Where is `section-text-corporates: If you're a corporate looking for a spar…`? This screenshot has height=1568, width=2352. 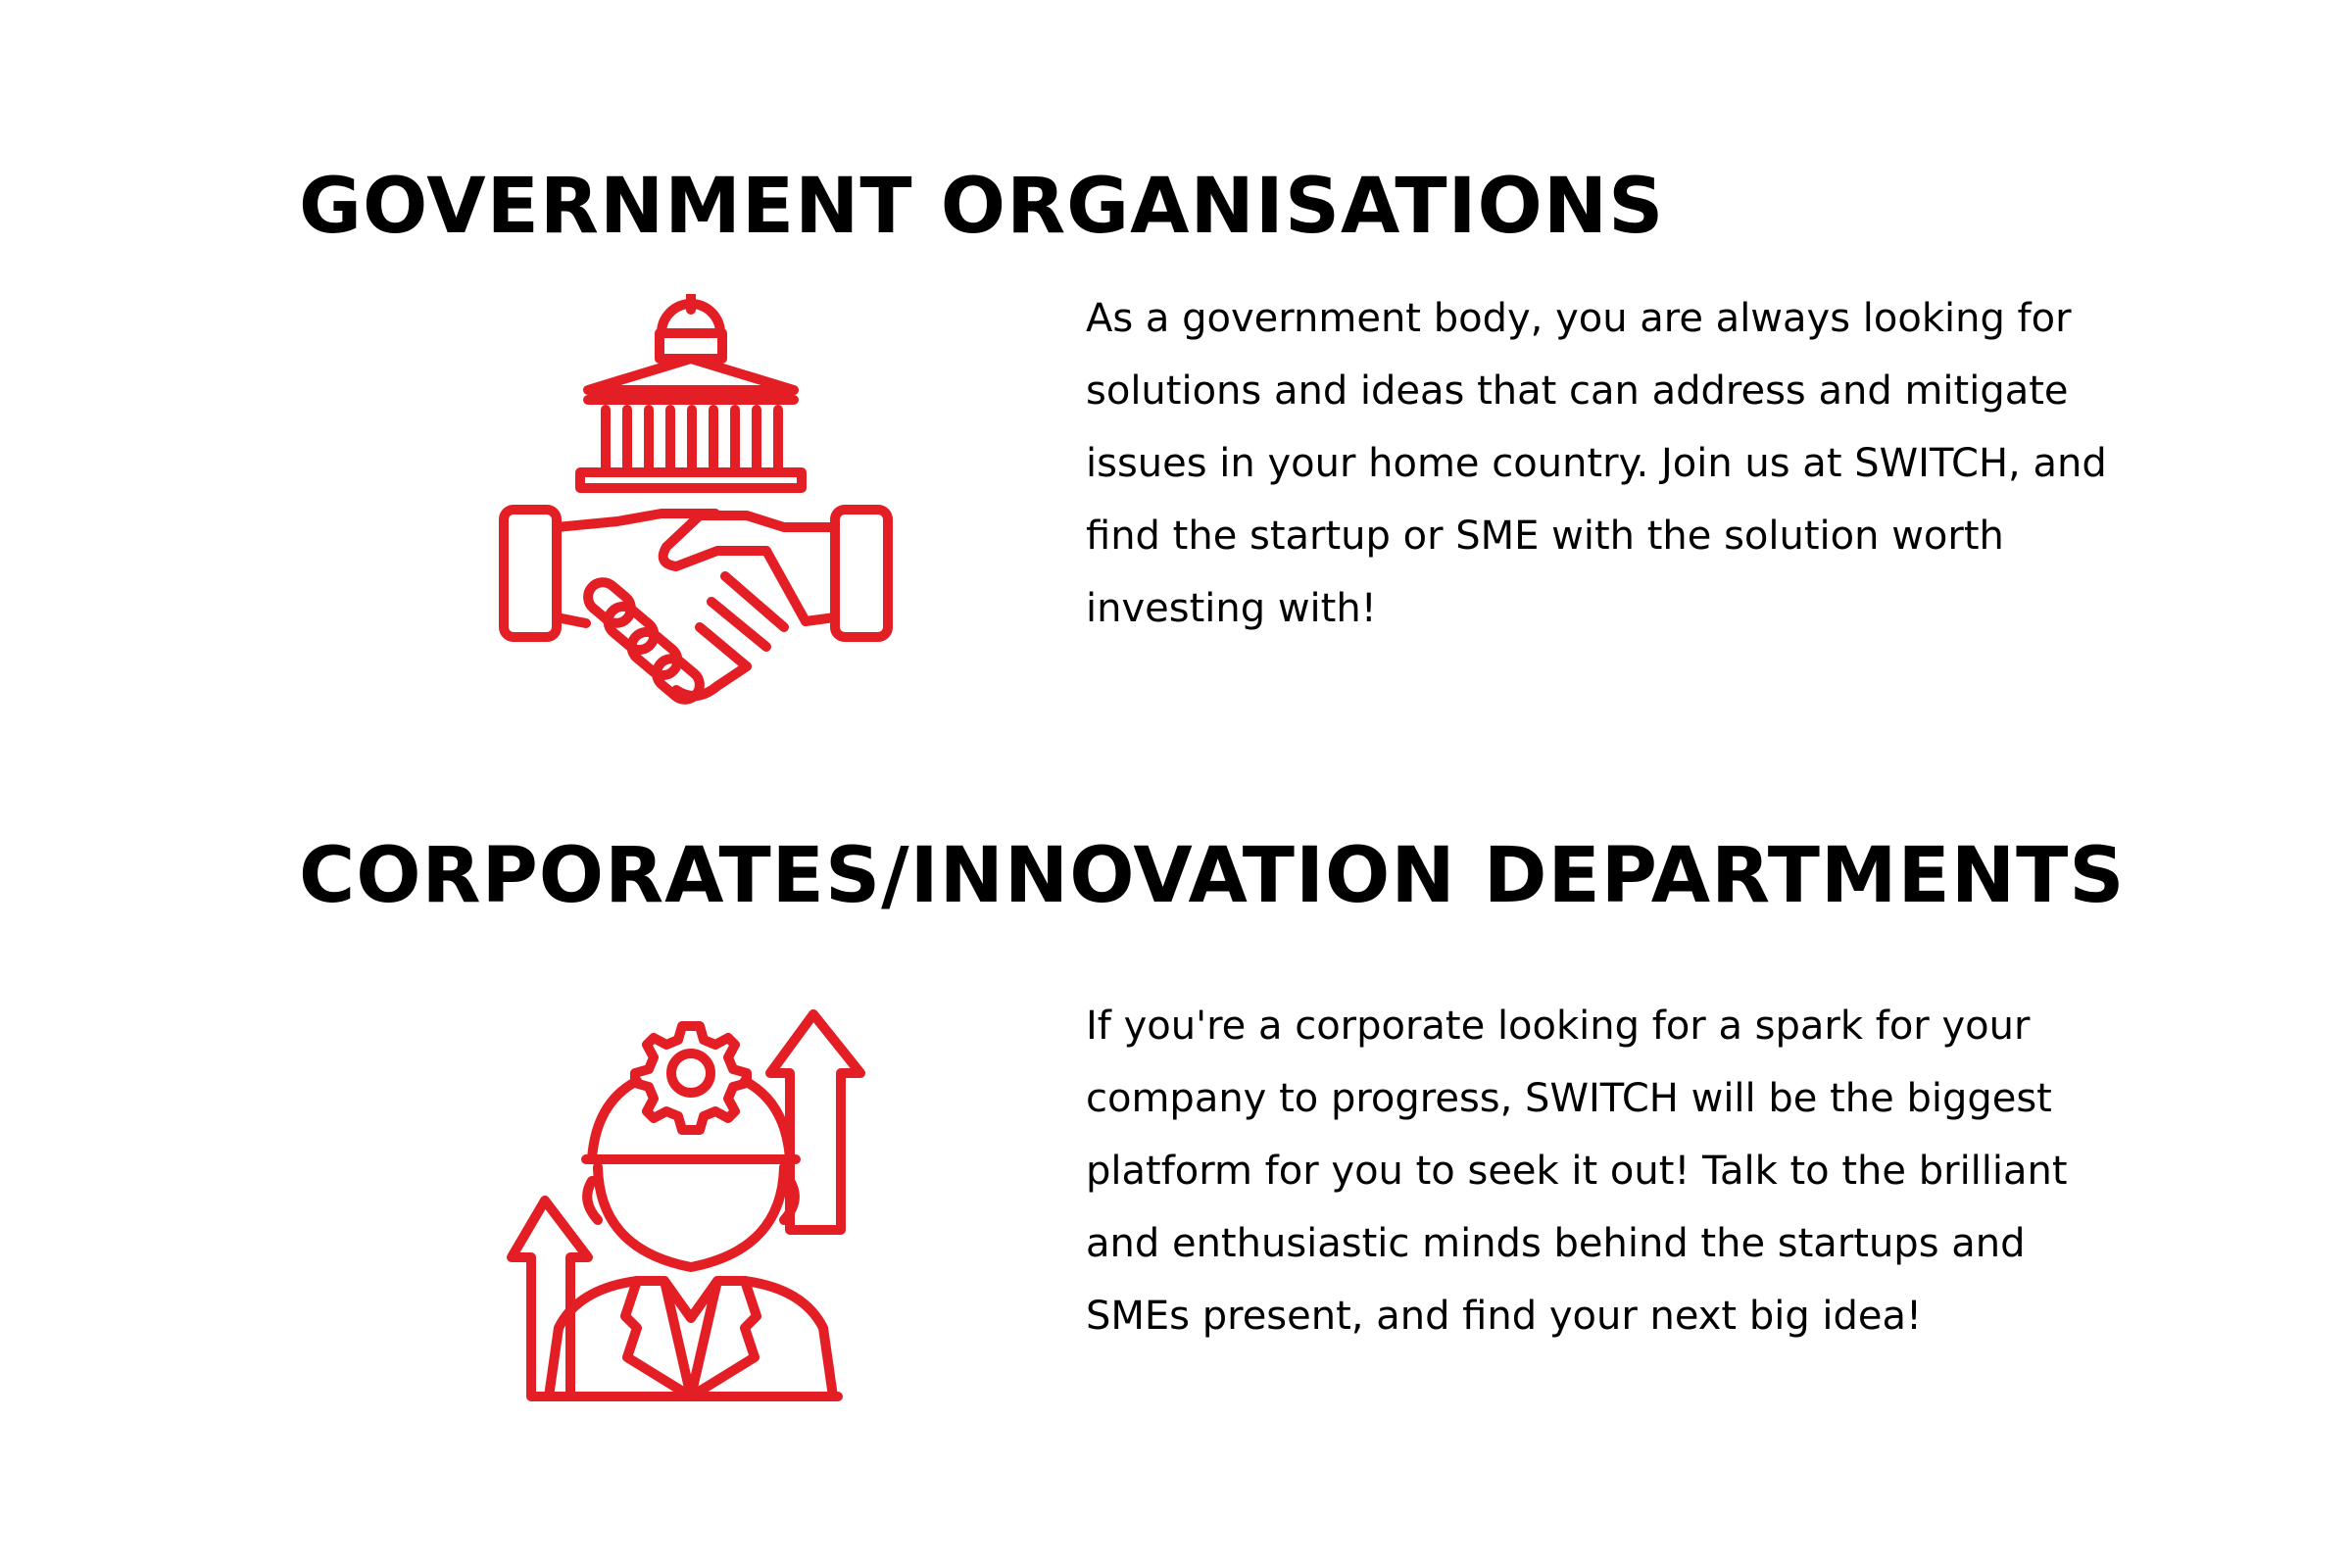
section-text-corporates: If you're a corporate looking for a spar… is located at coordinates (1577, 1171).